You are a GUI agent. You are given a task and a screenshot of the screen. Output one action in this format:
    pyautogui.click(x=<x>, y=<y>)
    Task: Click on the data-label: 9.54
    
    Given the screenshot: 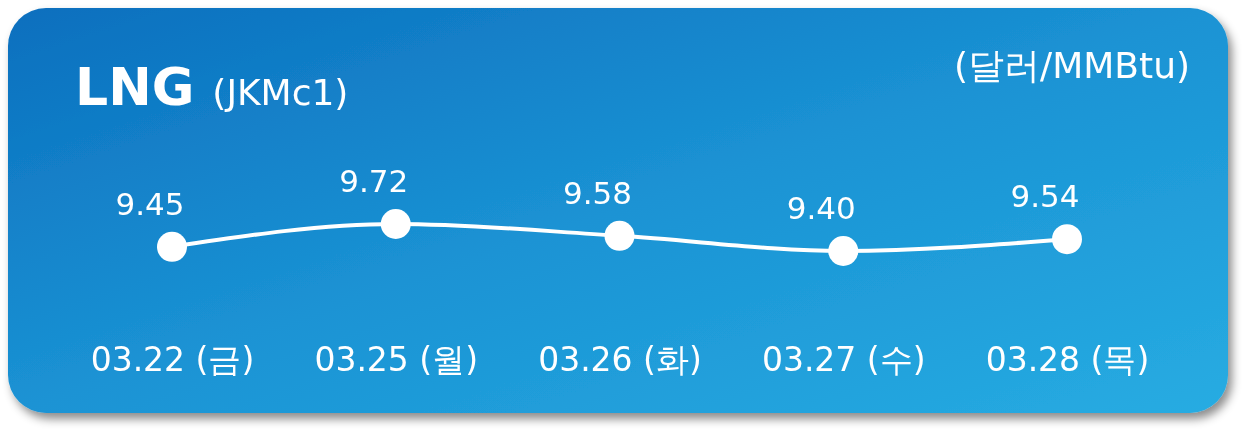 What is the action you would take?
    pyautogui.click(x=1045, y=196)
    